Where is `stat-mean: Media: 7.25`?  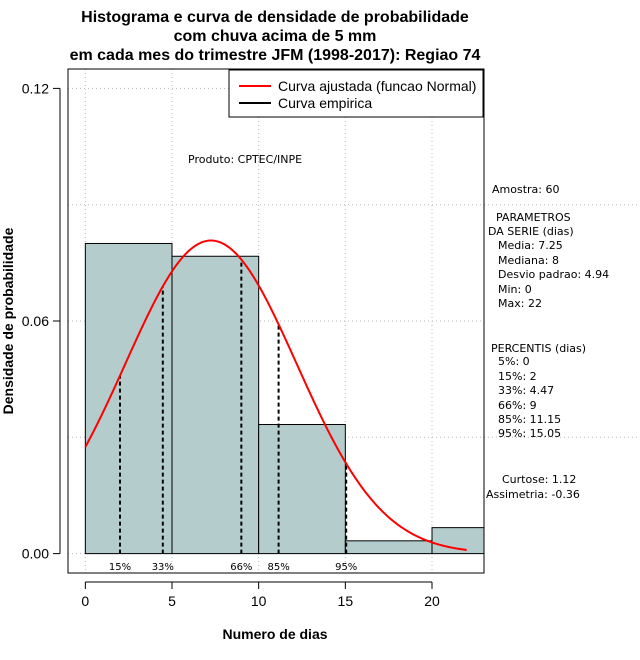 stat-mean: Media: 7.25 is located at coordinates (530, 245).